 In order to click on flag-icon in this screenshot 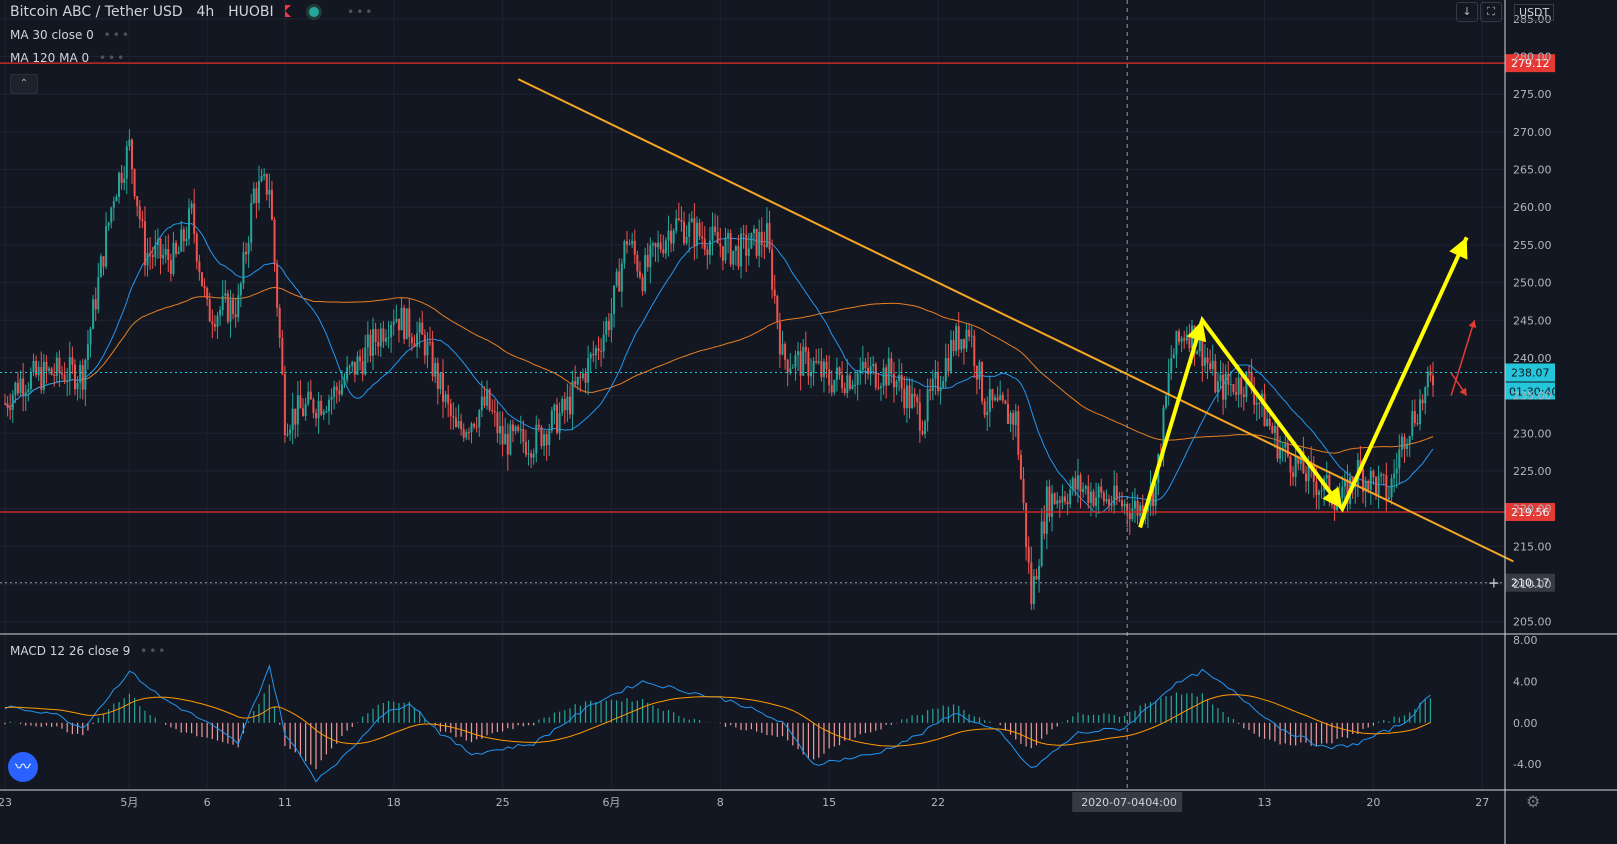, I will do `click(288, 11)`.